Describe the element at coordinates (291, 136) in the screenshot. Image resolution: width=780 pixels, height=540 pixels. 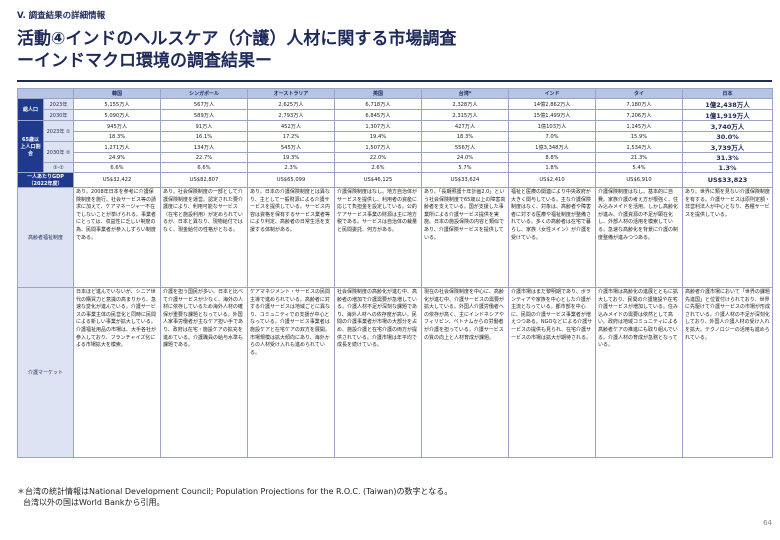
I see `table-cell: 17.2%` at that location.